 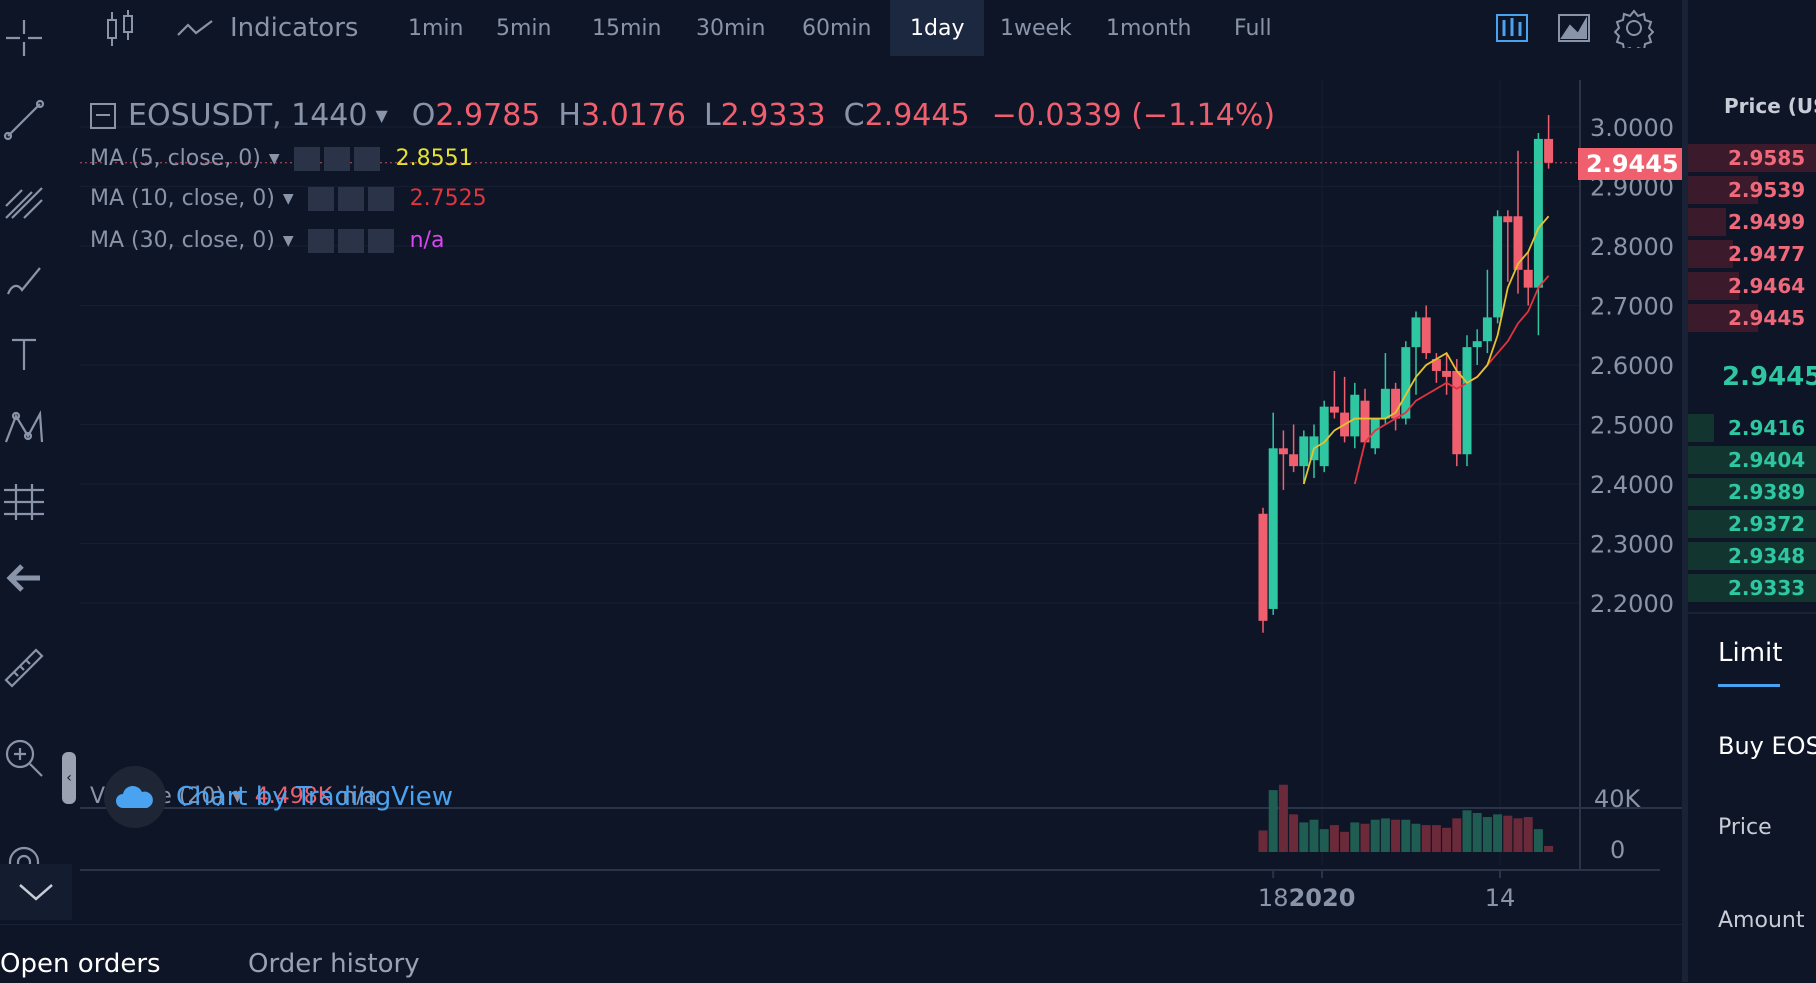 I want to click on ma5-settings-icon, so click(x=336, y=158).